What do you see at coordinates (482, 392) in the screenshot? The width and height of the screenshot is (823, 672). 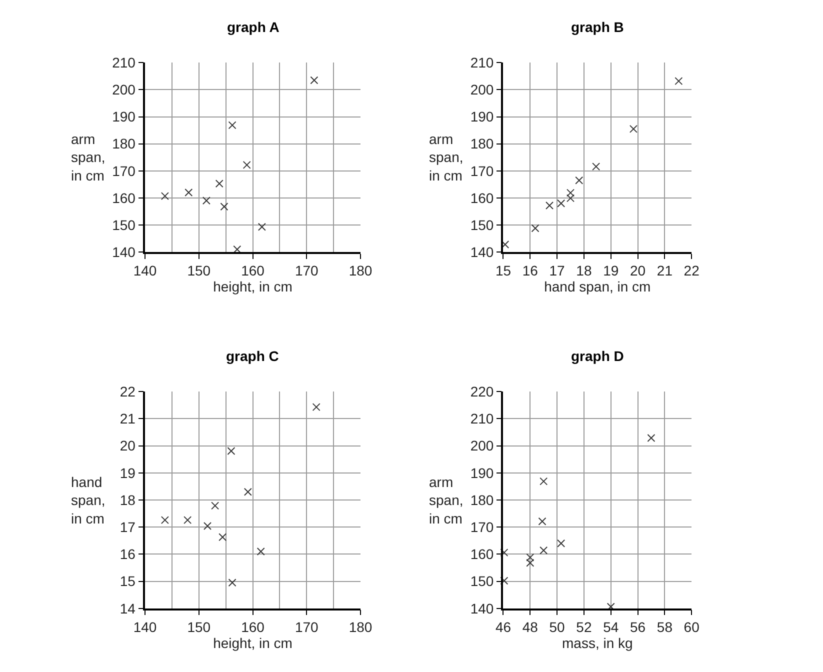 I see `y-tick-label: 220` at bounding box center [482, 392].